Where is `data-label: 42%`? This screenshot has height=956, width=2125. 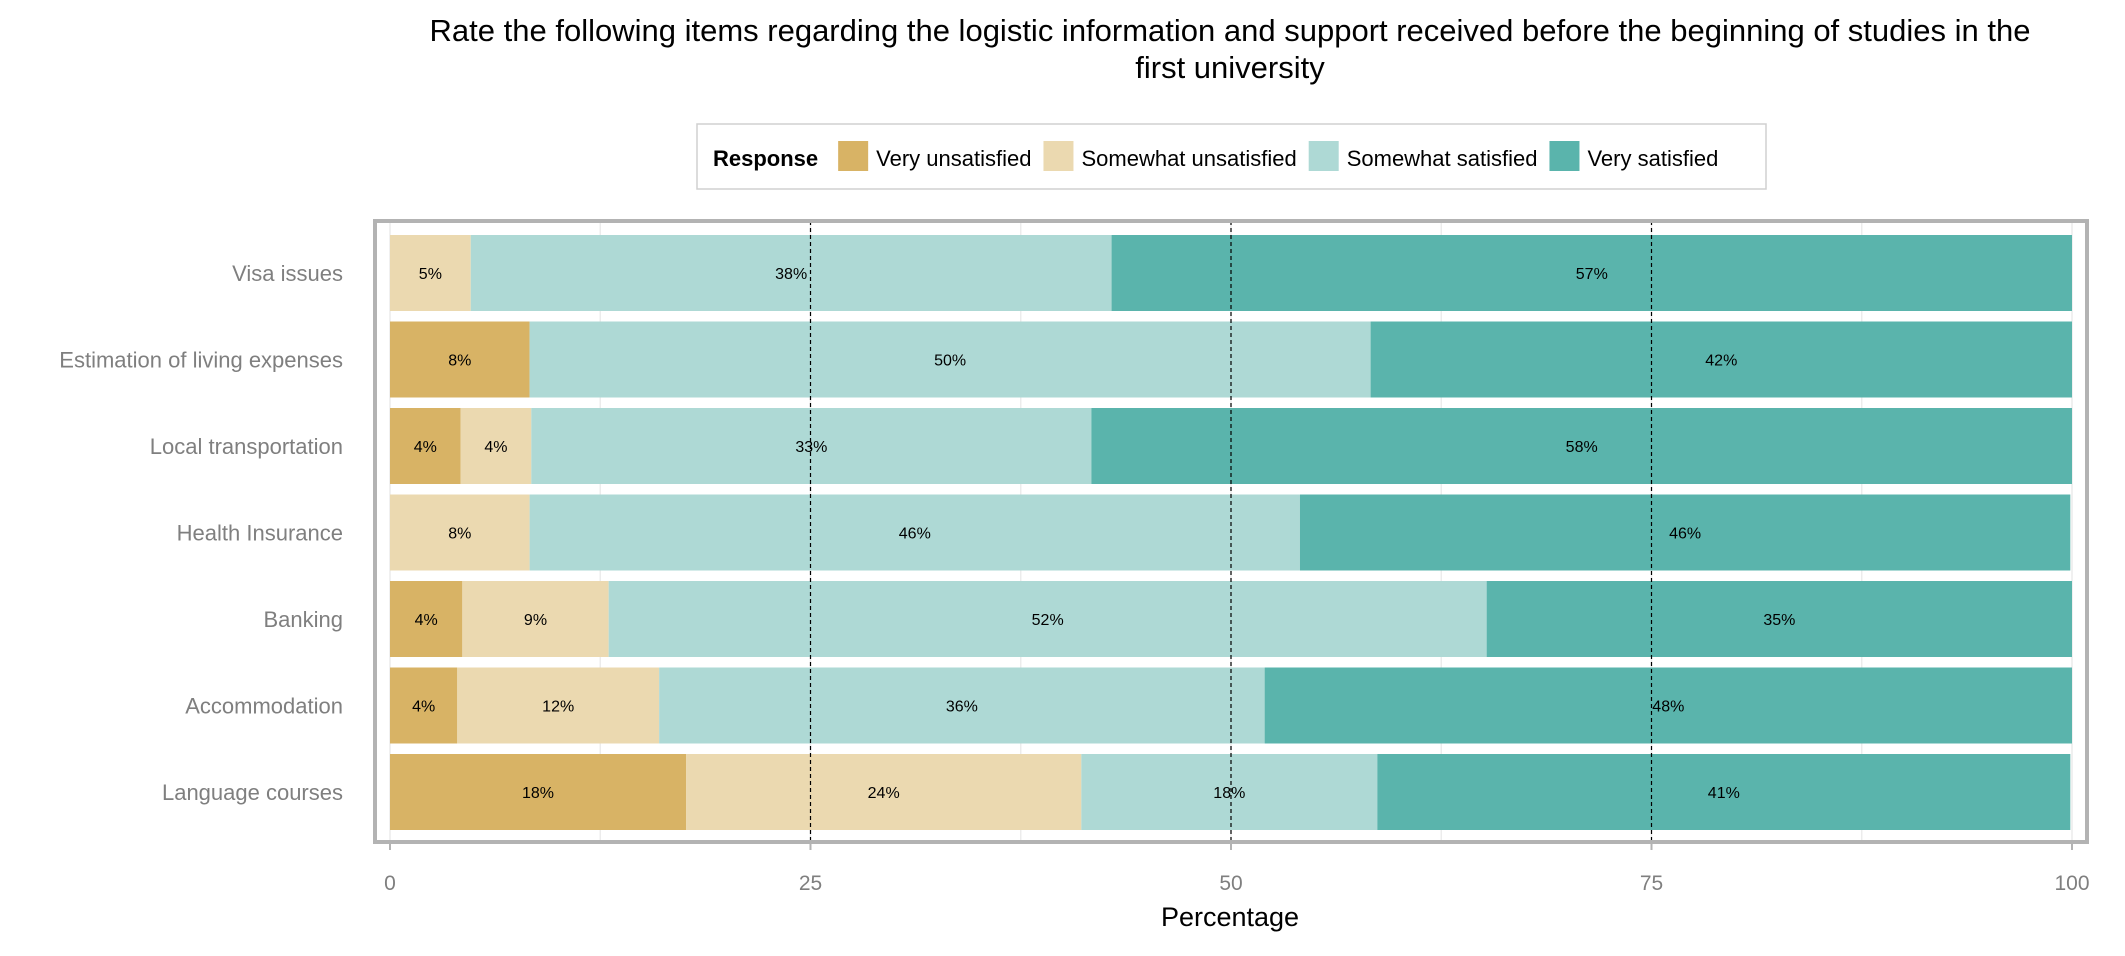 data-label: 42% is located at coordinates (1721, 361).